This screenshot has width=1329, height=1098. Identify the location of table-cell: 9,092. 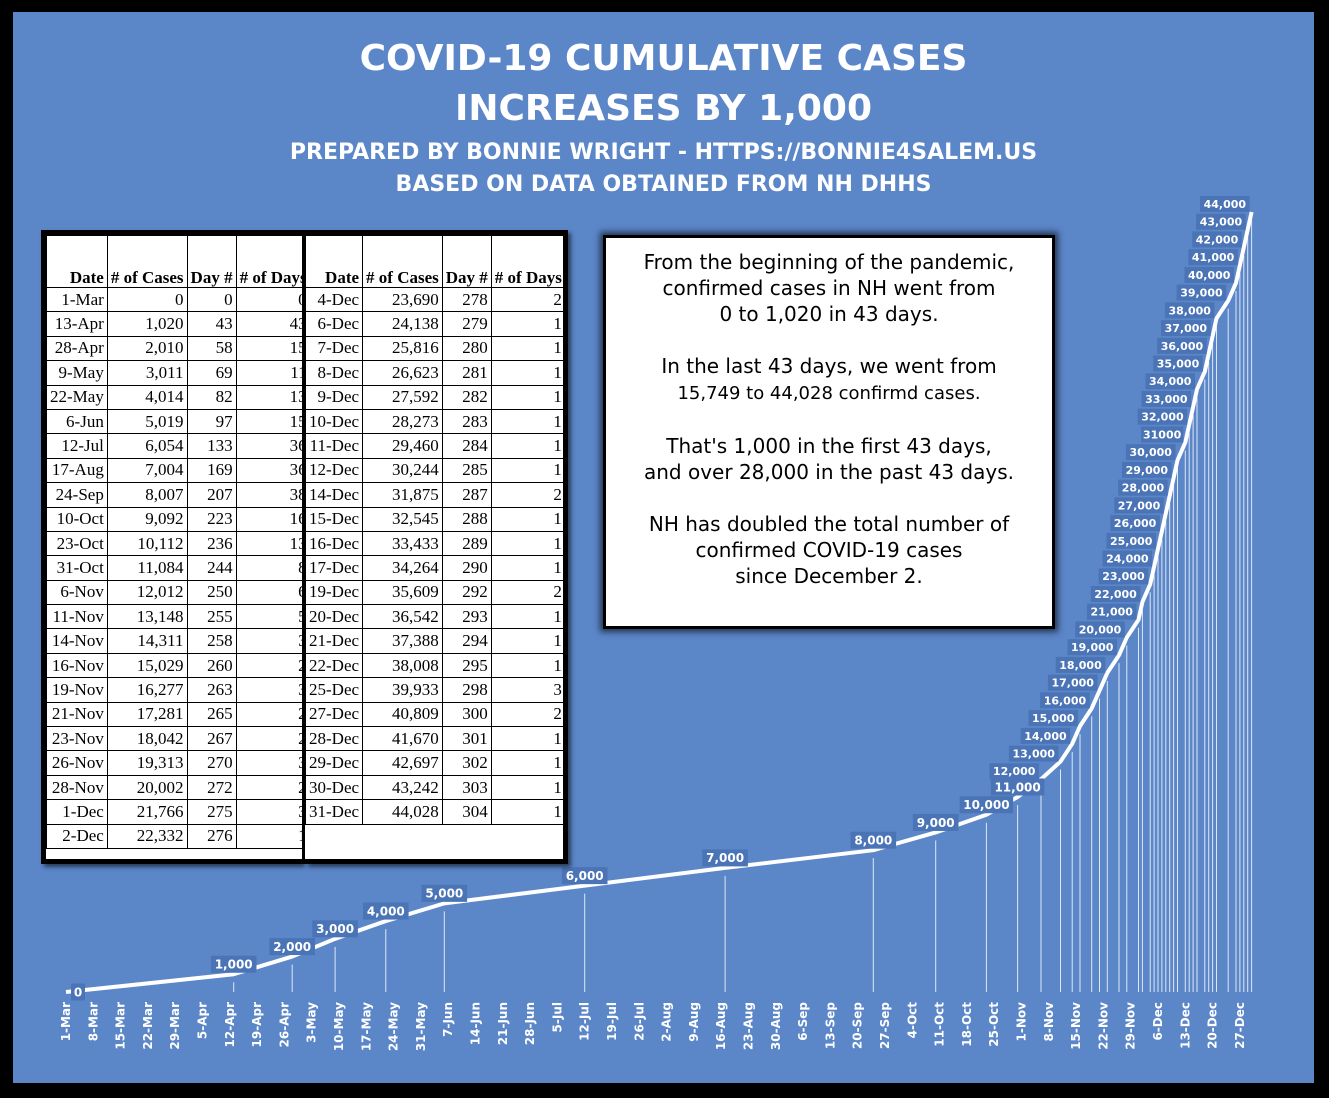
(147, 519).